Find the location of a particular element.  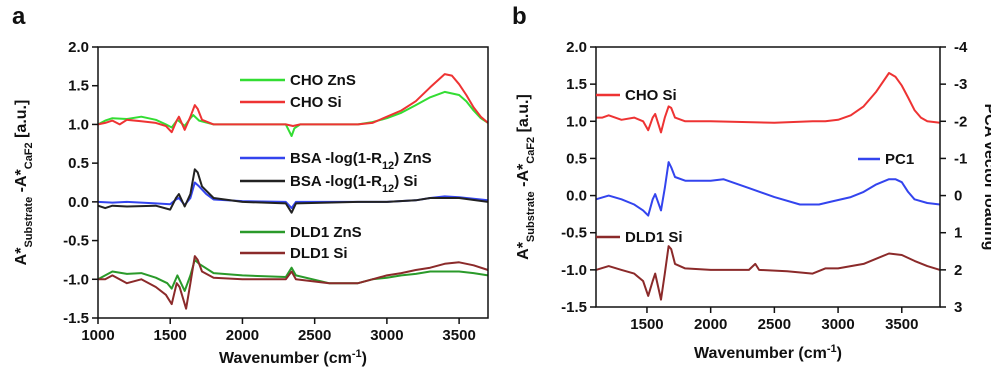

y2-tick-label: 1 is located at coordinates (958, 233).